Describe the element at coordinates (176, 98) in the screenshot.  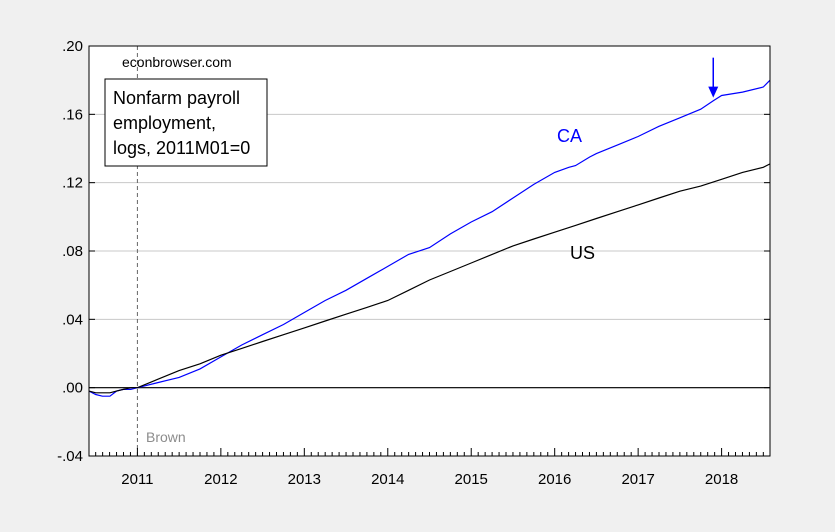
I see `title-line-1: Nonfarm payroll` at that location.